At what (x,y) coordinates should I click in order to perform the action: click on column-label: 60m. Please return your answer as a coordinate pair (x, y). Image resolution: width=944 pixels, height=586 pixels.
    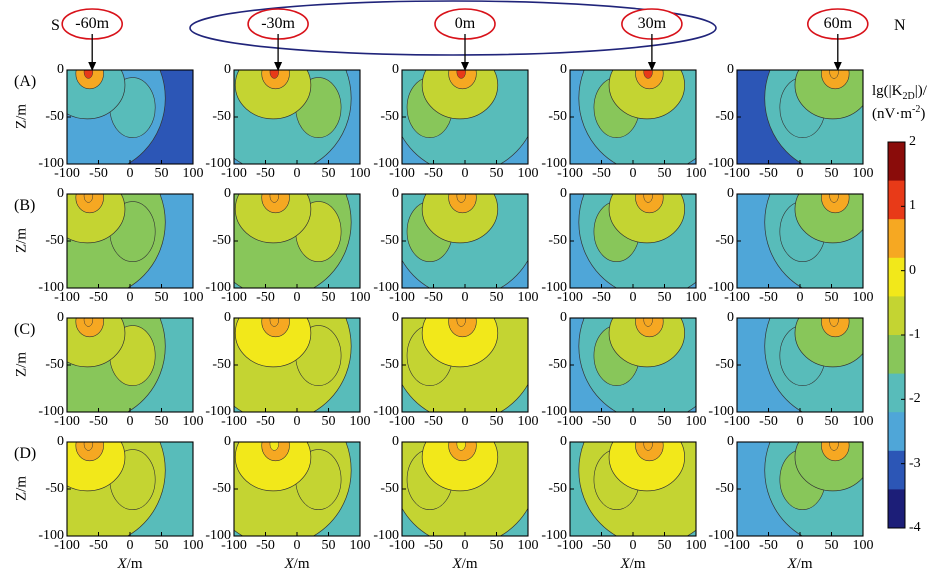
    Looking at the image, I should click on (838, 23).